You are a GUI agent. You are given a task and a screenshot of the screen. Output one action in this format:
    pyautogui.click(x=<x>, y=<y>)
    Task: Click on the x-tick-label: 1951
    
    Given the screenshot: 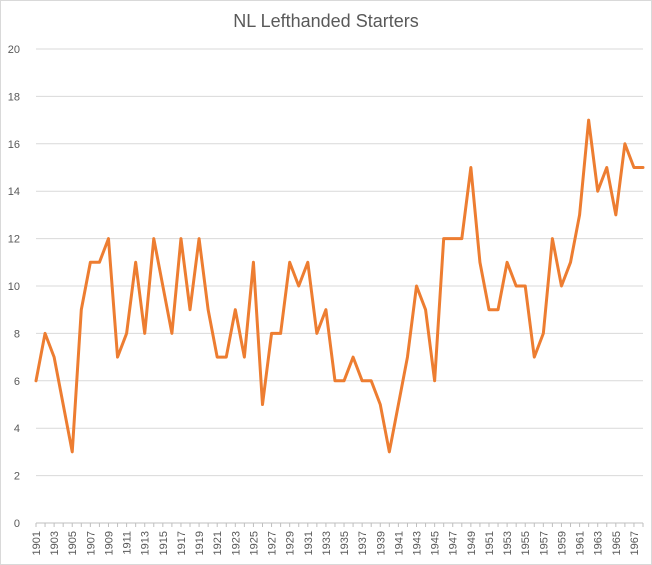 What is the action you would take?
    pyautogui.click(x=490, y=543)
    